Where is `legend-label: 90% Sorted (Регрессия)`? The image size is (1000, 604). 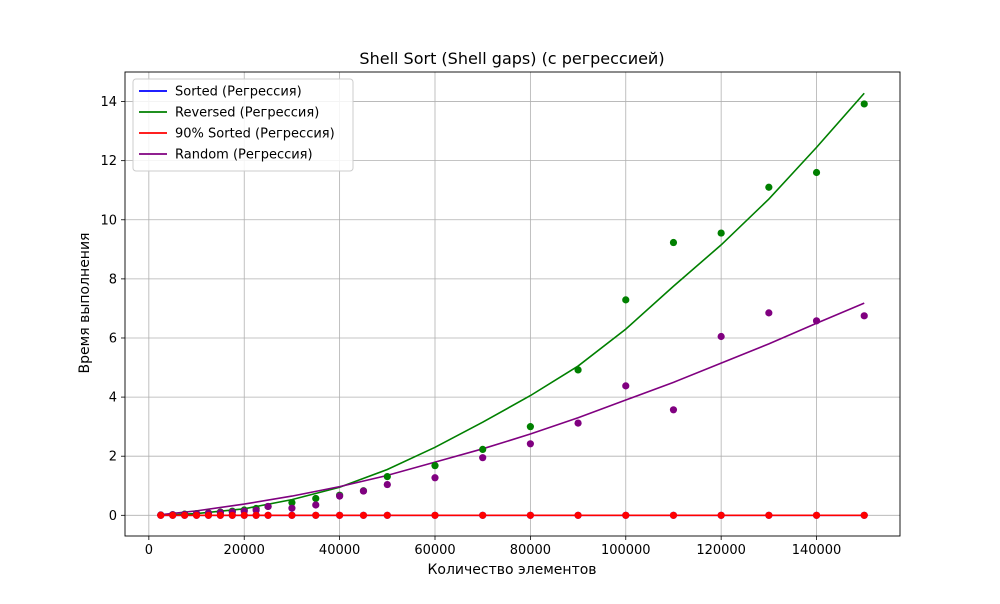 legend-label: 90% Sorted (Регрессия) is located at coordinates (255, 134).